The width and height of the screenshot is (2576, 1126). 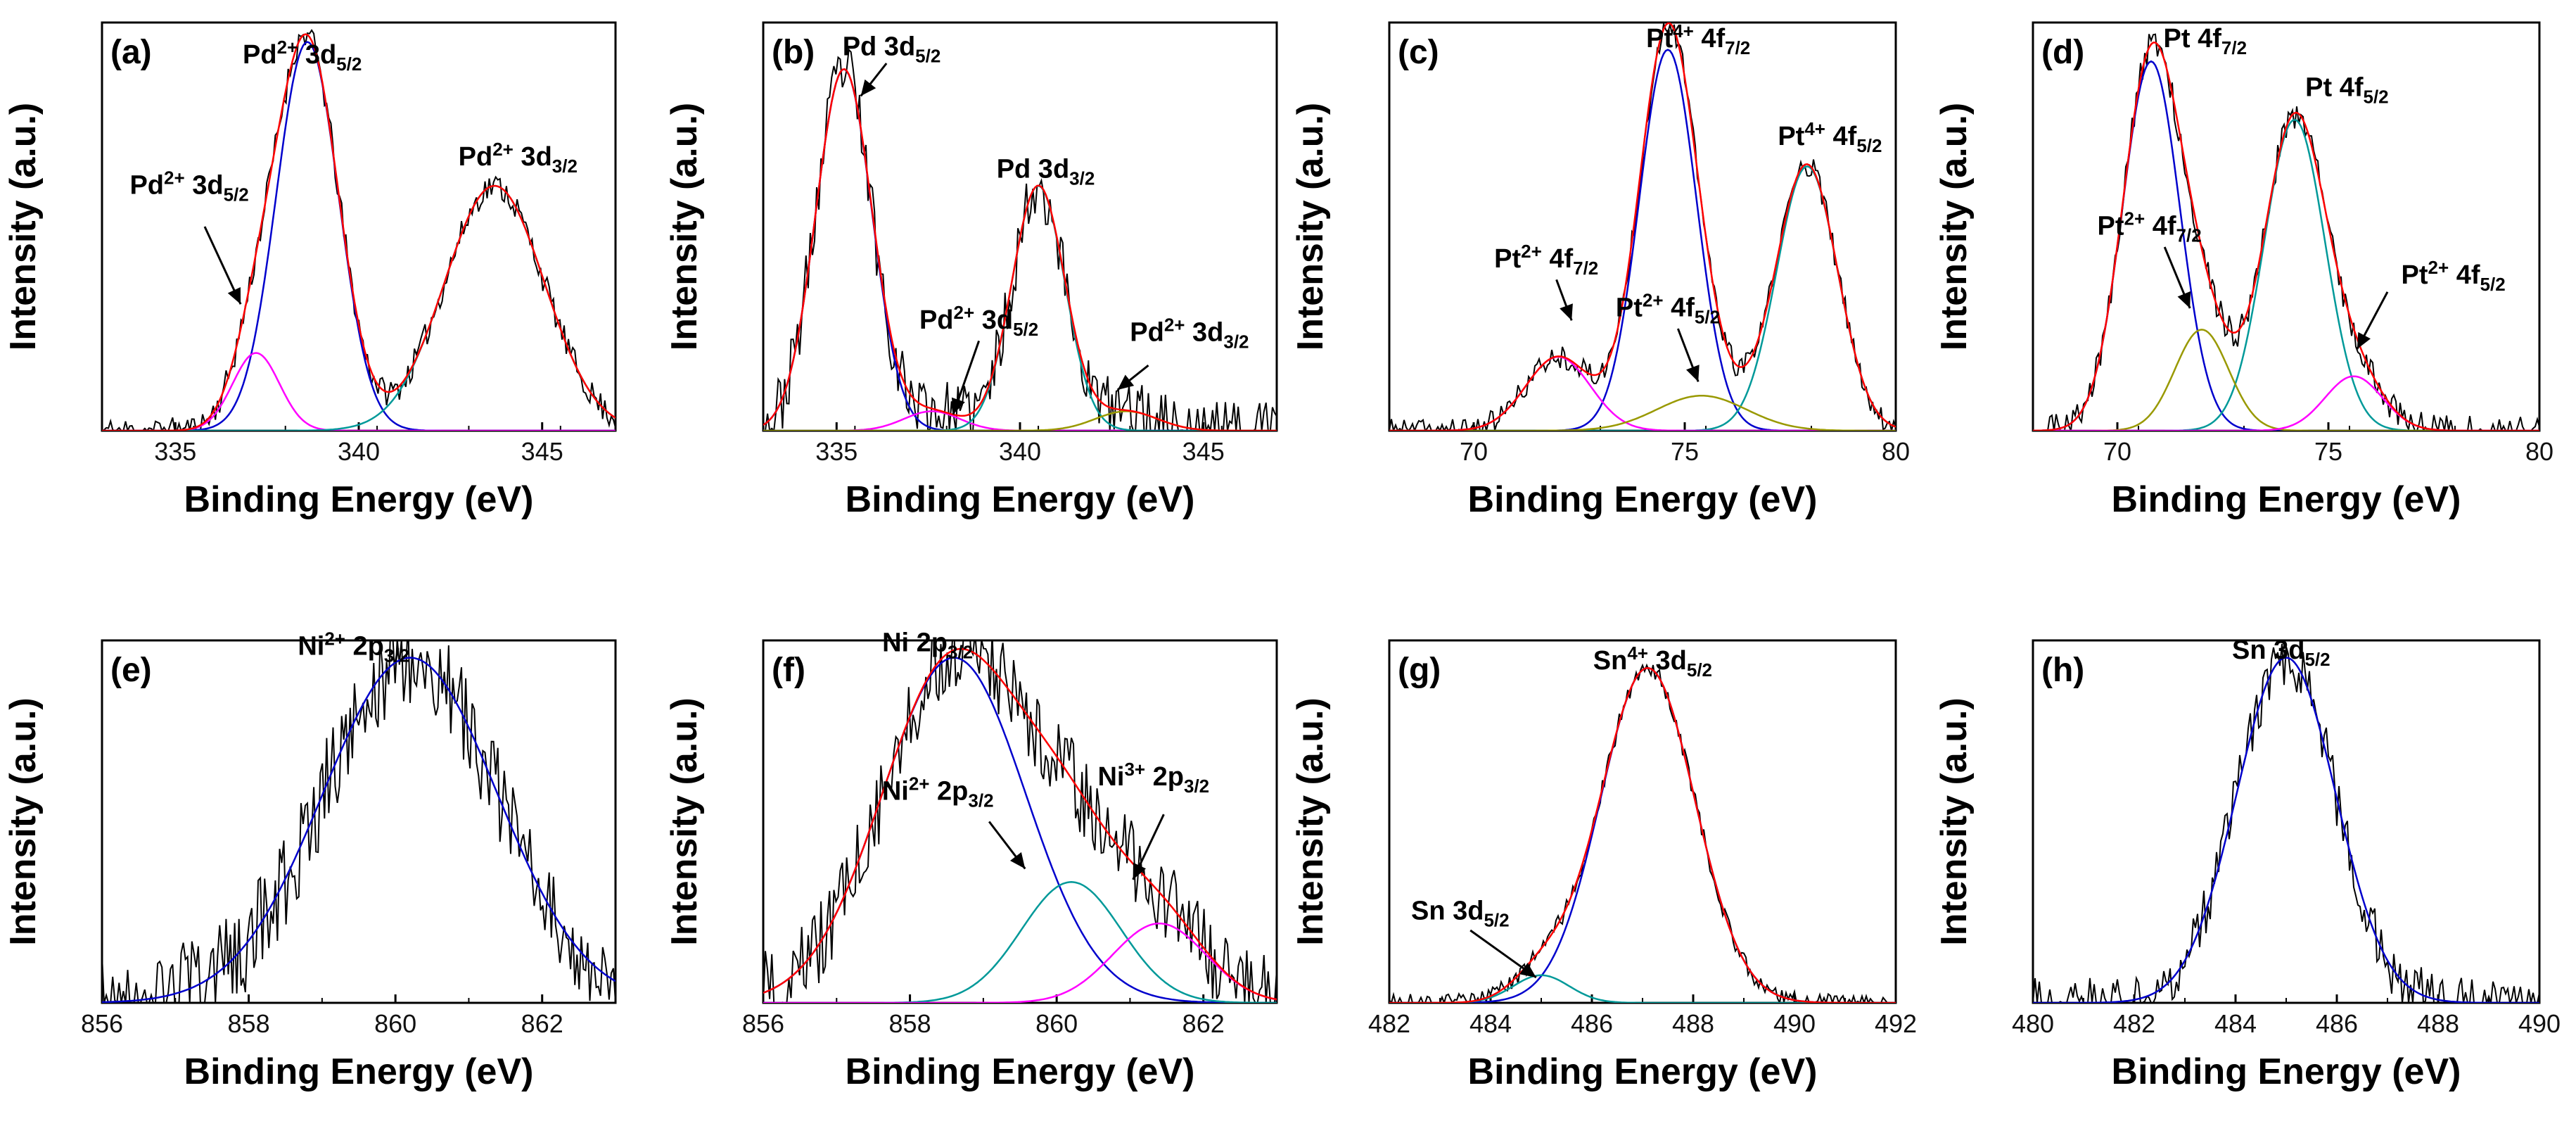 What do you see at coordinates (395, 1023) in the screenshot?
I see `x-tick-label: 860` at bounding box center [395, 1023].